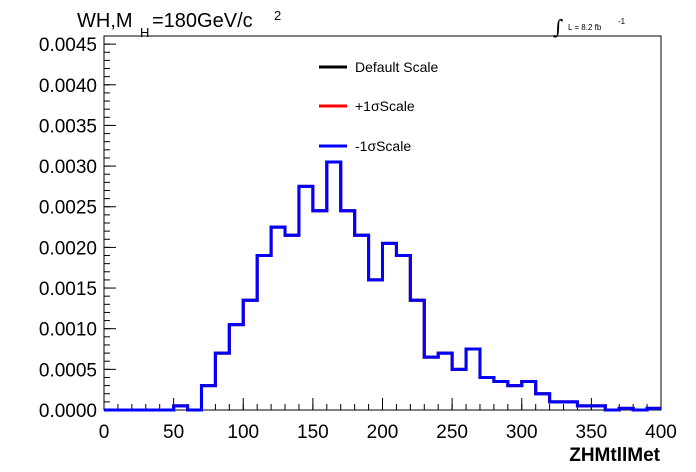 This screenshot has height=472, width=696. I want to click on chart-title: WH,M H =180GeV/c 2, so click(179, 24).